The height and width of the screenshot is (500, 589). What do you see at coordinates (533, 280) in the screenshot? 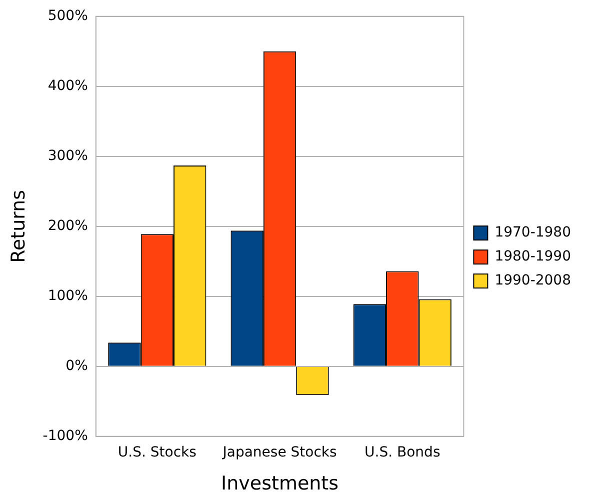
I see `legend-label: 1990-2008` at bounding box center [533, 280].